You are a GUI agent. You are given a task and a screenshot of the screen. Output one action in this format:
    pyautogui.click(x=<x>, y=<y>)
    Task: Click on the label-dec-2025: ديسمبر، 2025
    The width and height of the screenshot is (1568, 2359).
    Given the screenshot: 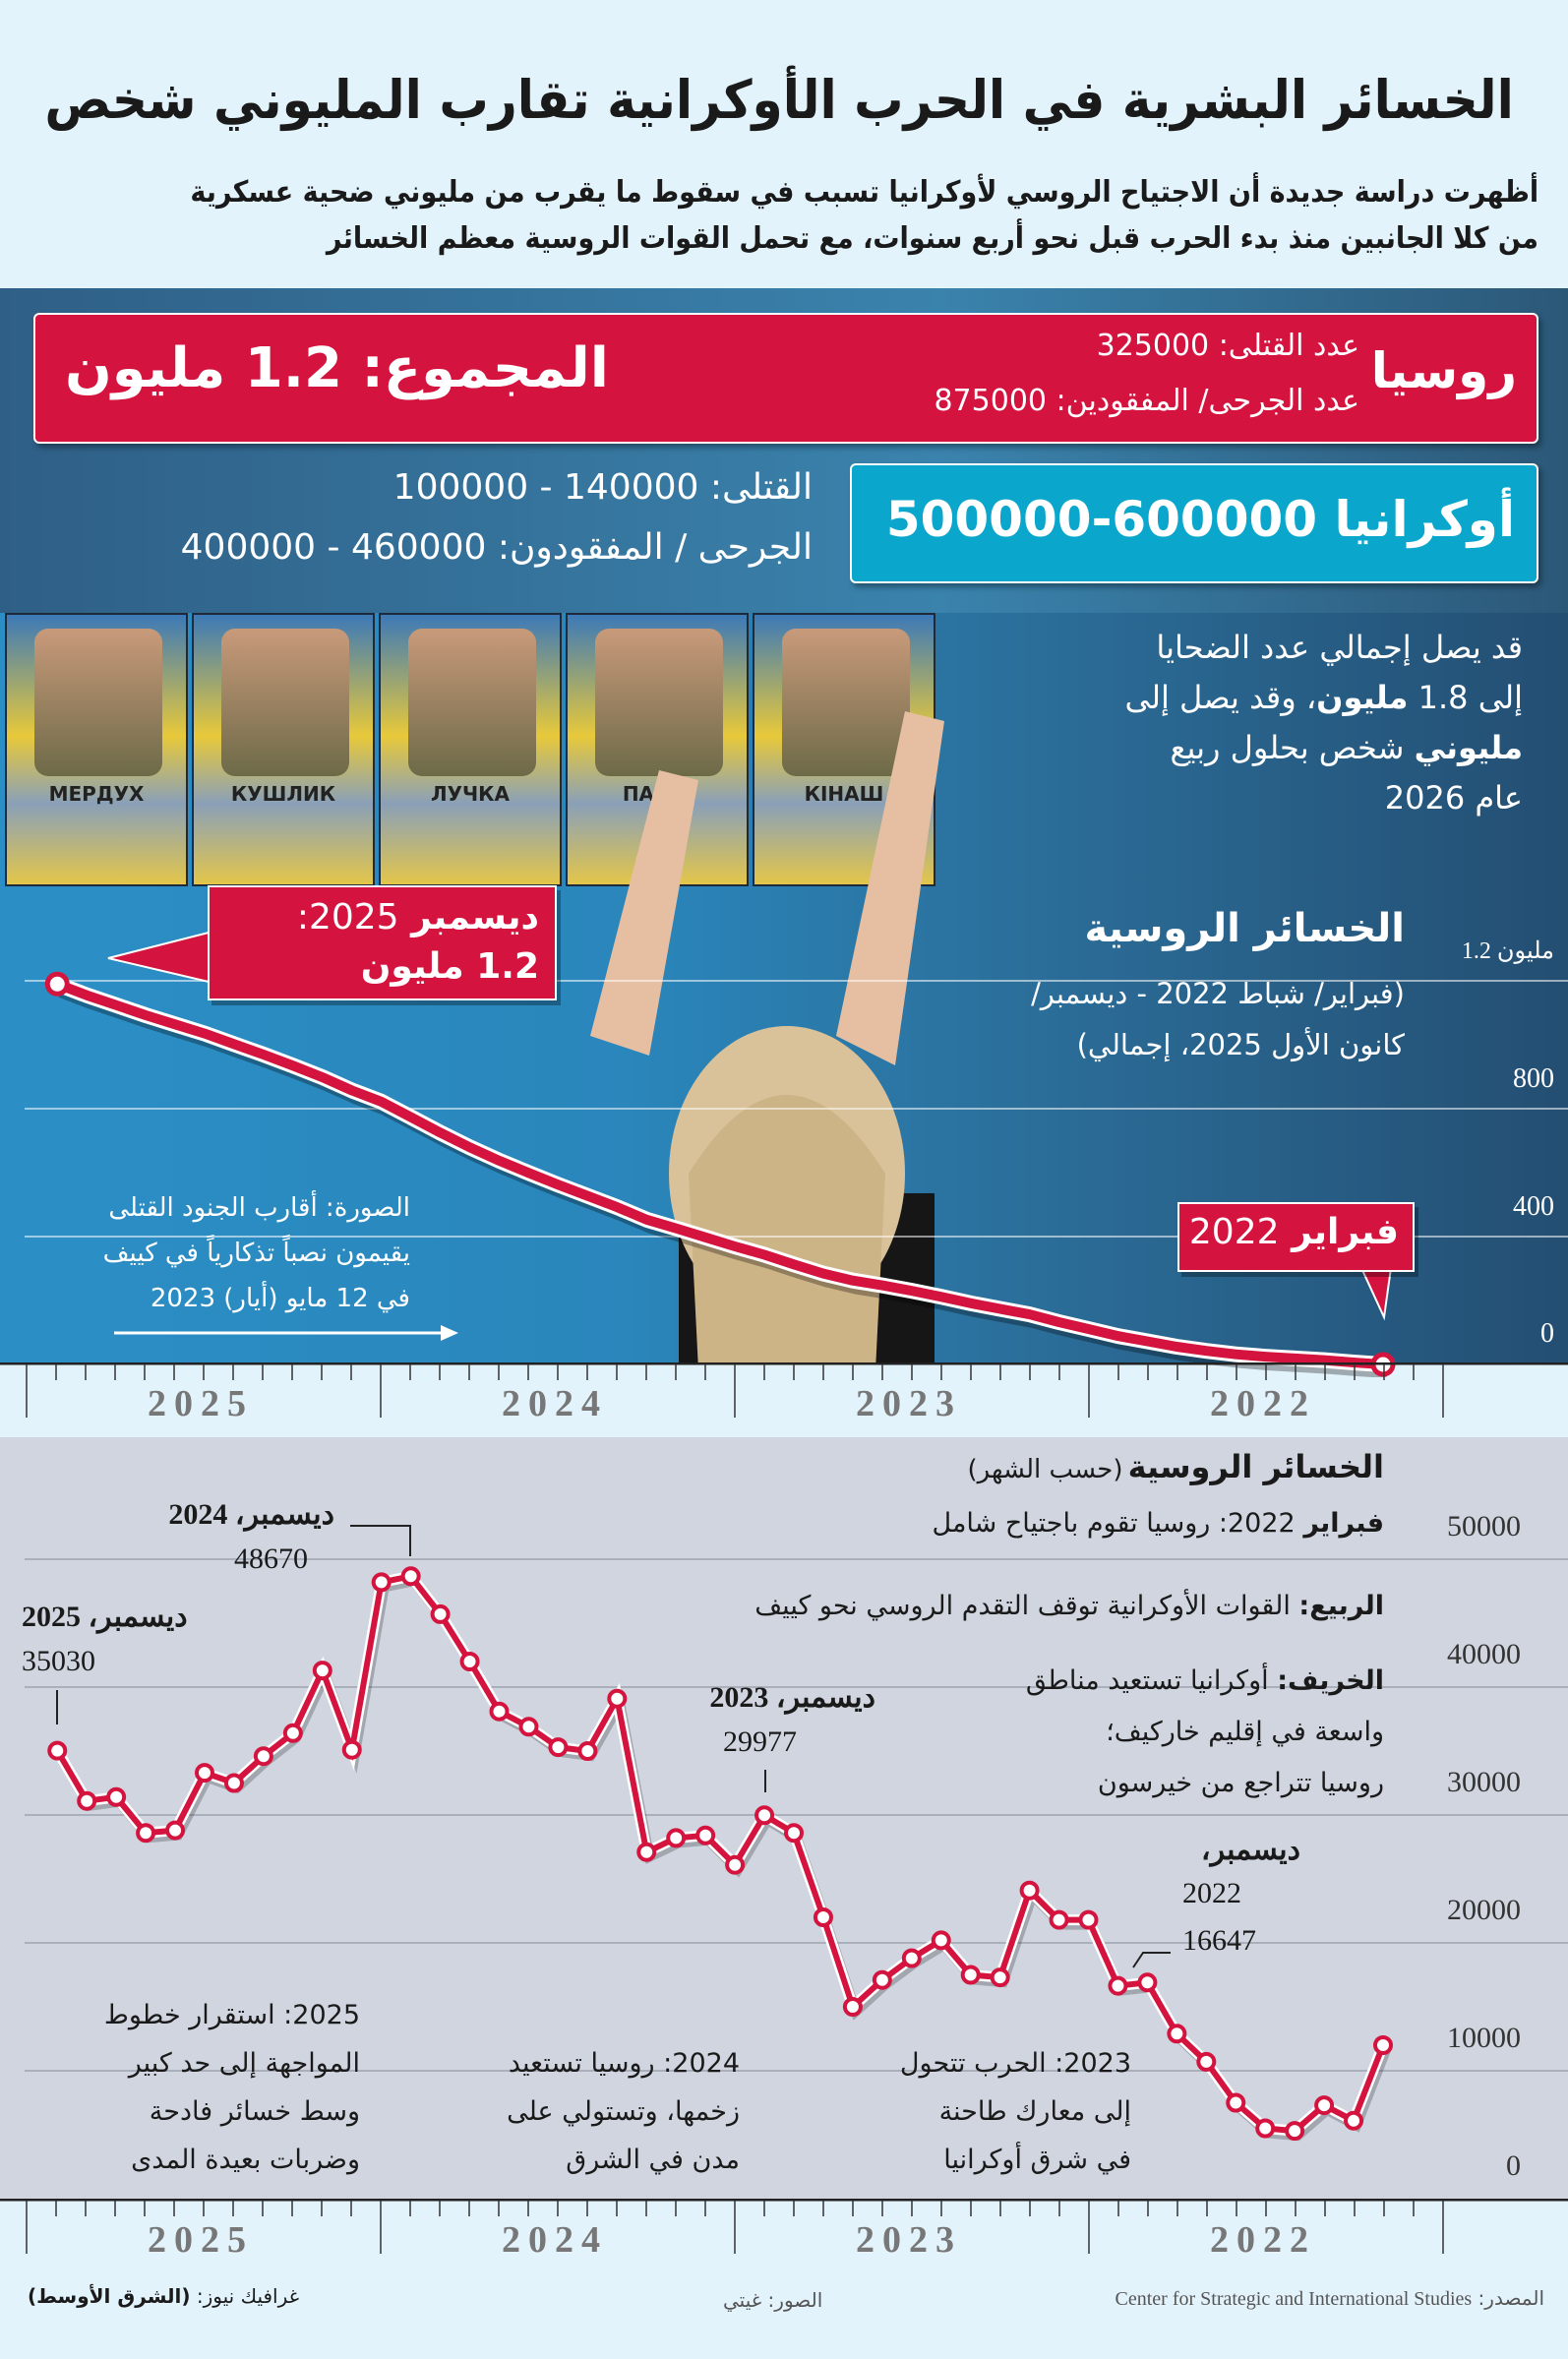 What is the action you would take?
    pyautogui.click(x=105, y=1617)
    